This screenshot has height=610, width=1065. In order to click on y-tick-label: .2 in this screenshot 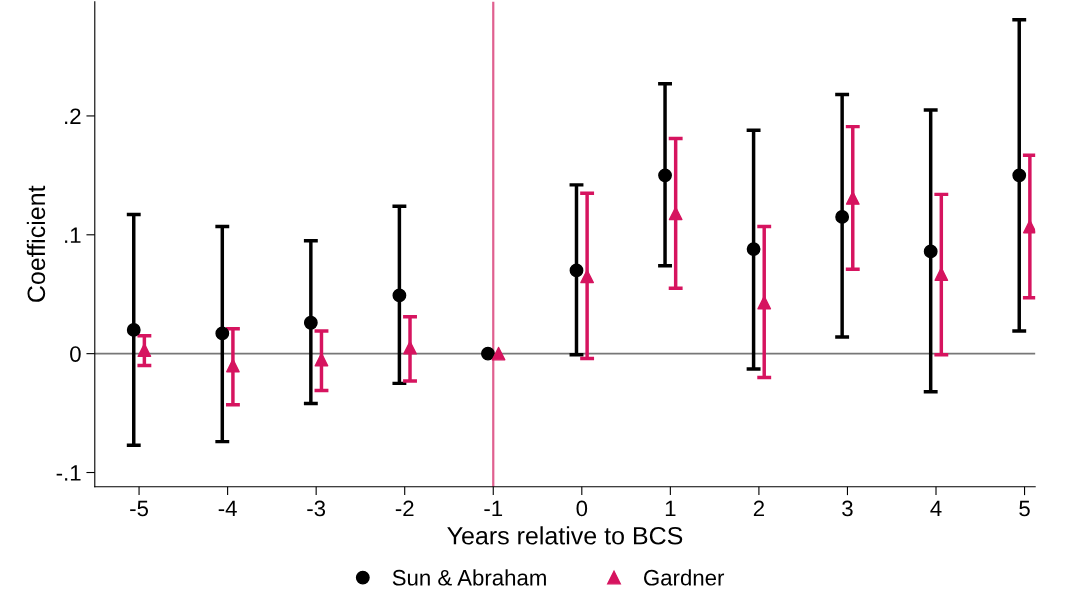, I will do `click(73, 116)`.